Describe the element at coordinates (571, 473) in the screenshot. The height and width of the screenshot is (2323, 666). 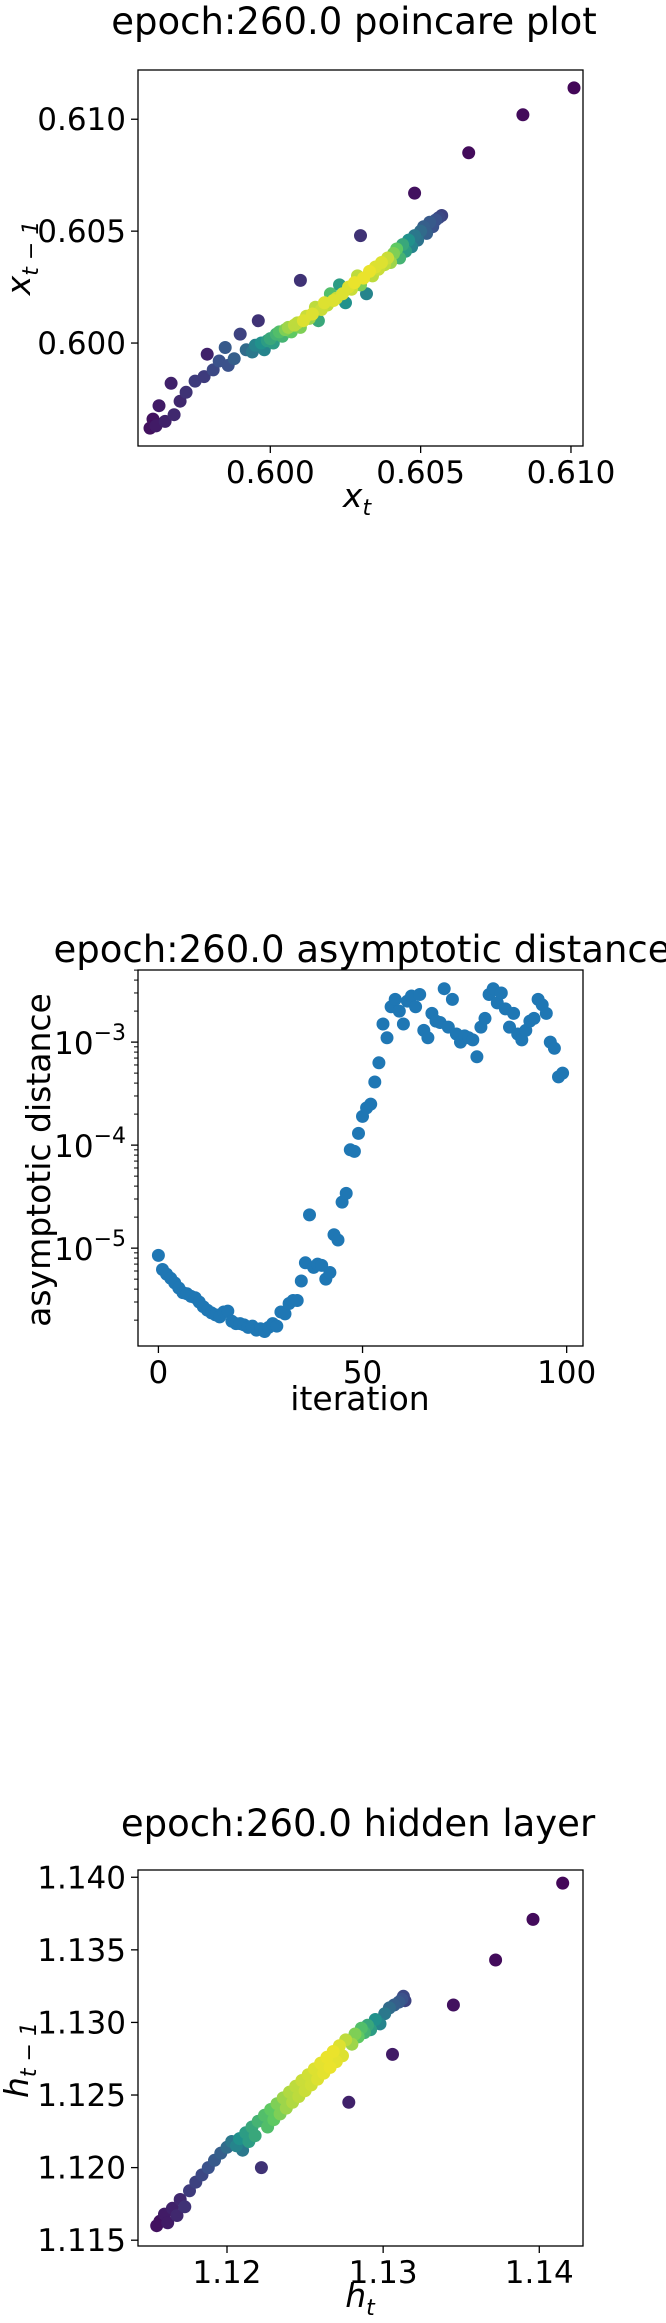
I see `x-tick-label: 0.610` at that location.